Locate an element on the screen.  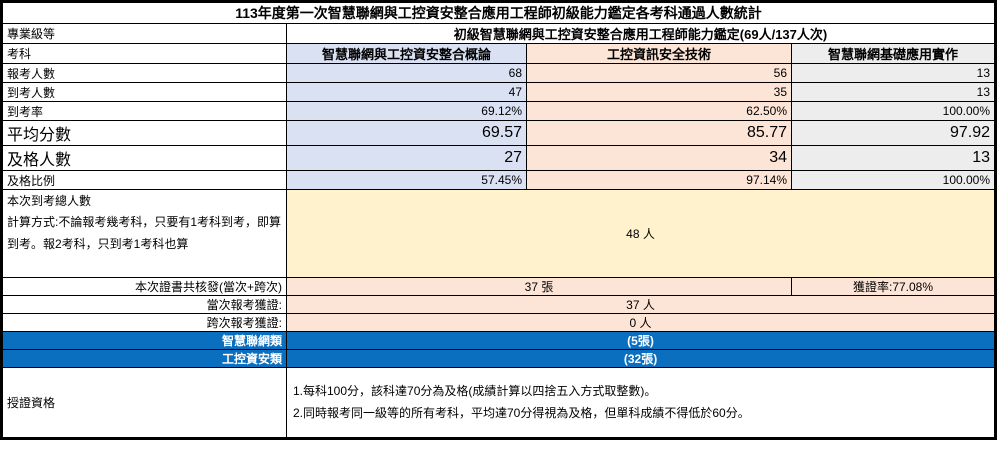
stat-label: 平均分數 is located at coordinates (144, 133).